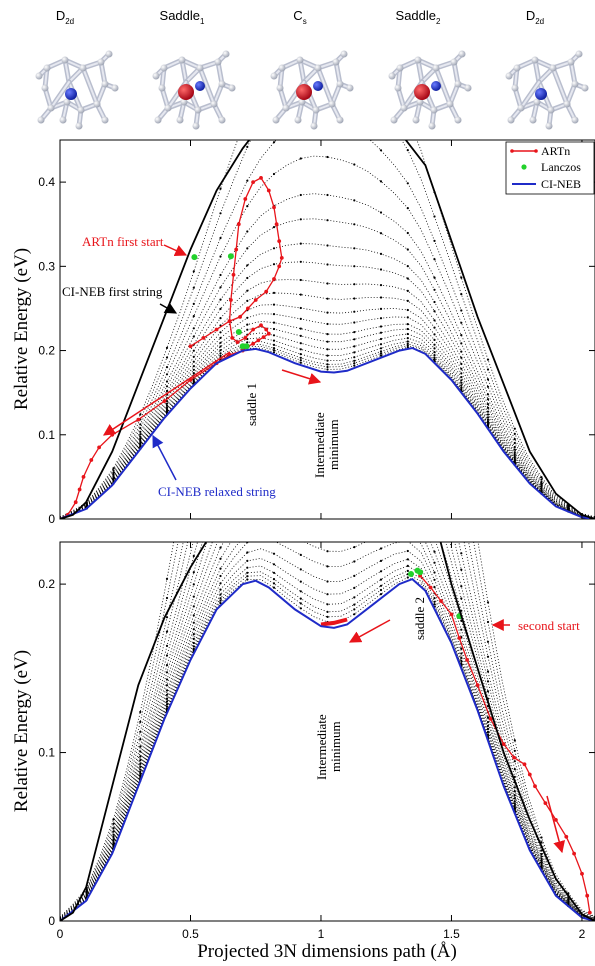 Image resolution: width=595 pixels, height=966 pixels. Describe the element at coordinates (46, 753) in the screenshot. I see `y-tick-label: 0.1` at that location.